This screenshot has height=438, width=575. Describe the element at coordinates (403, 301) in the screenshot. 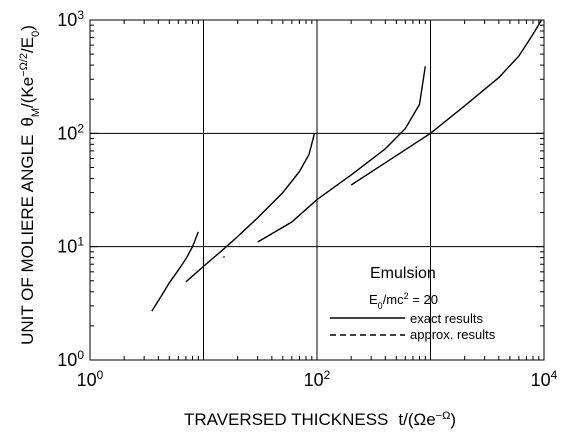

I see `legend-parameter: E0/mc2 = 20` at that location.